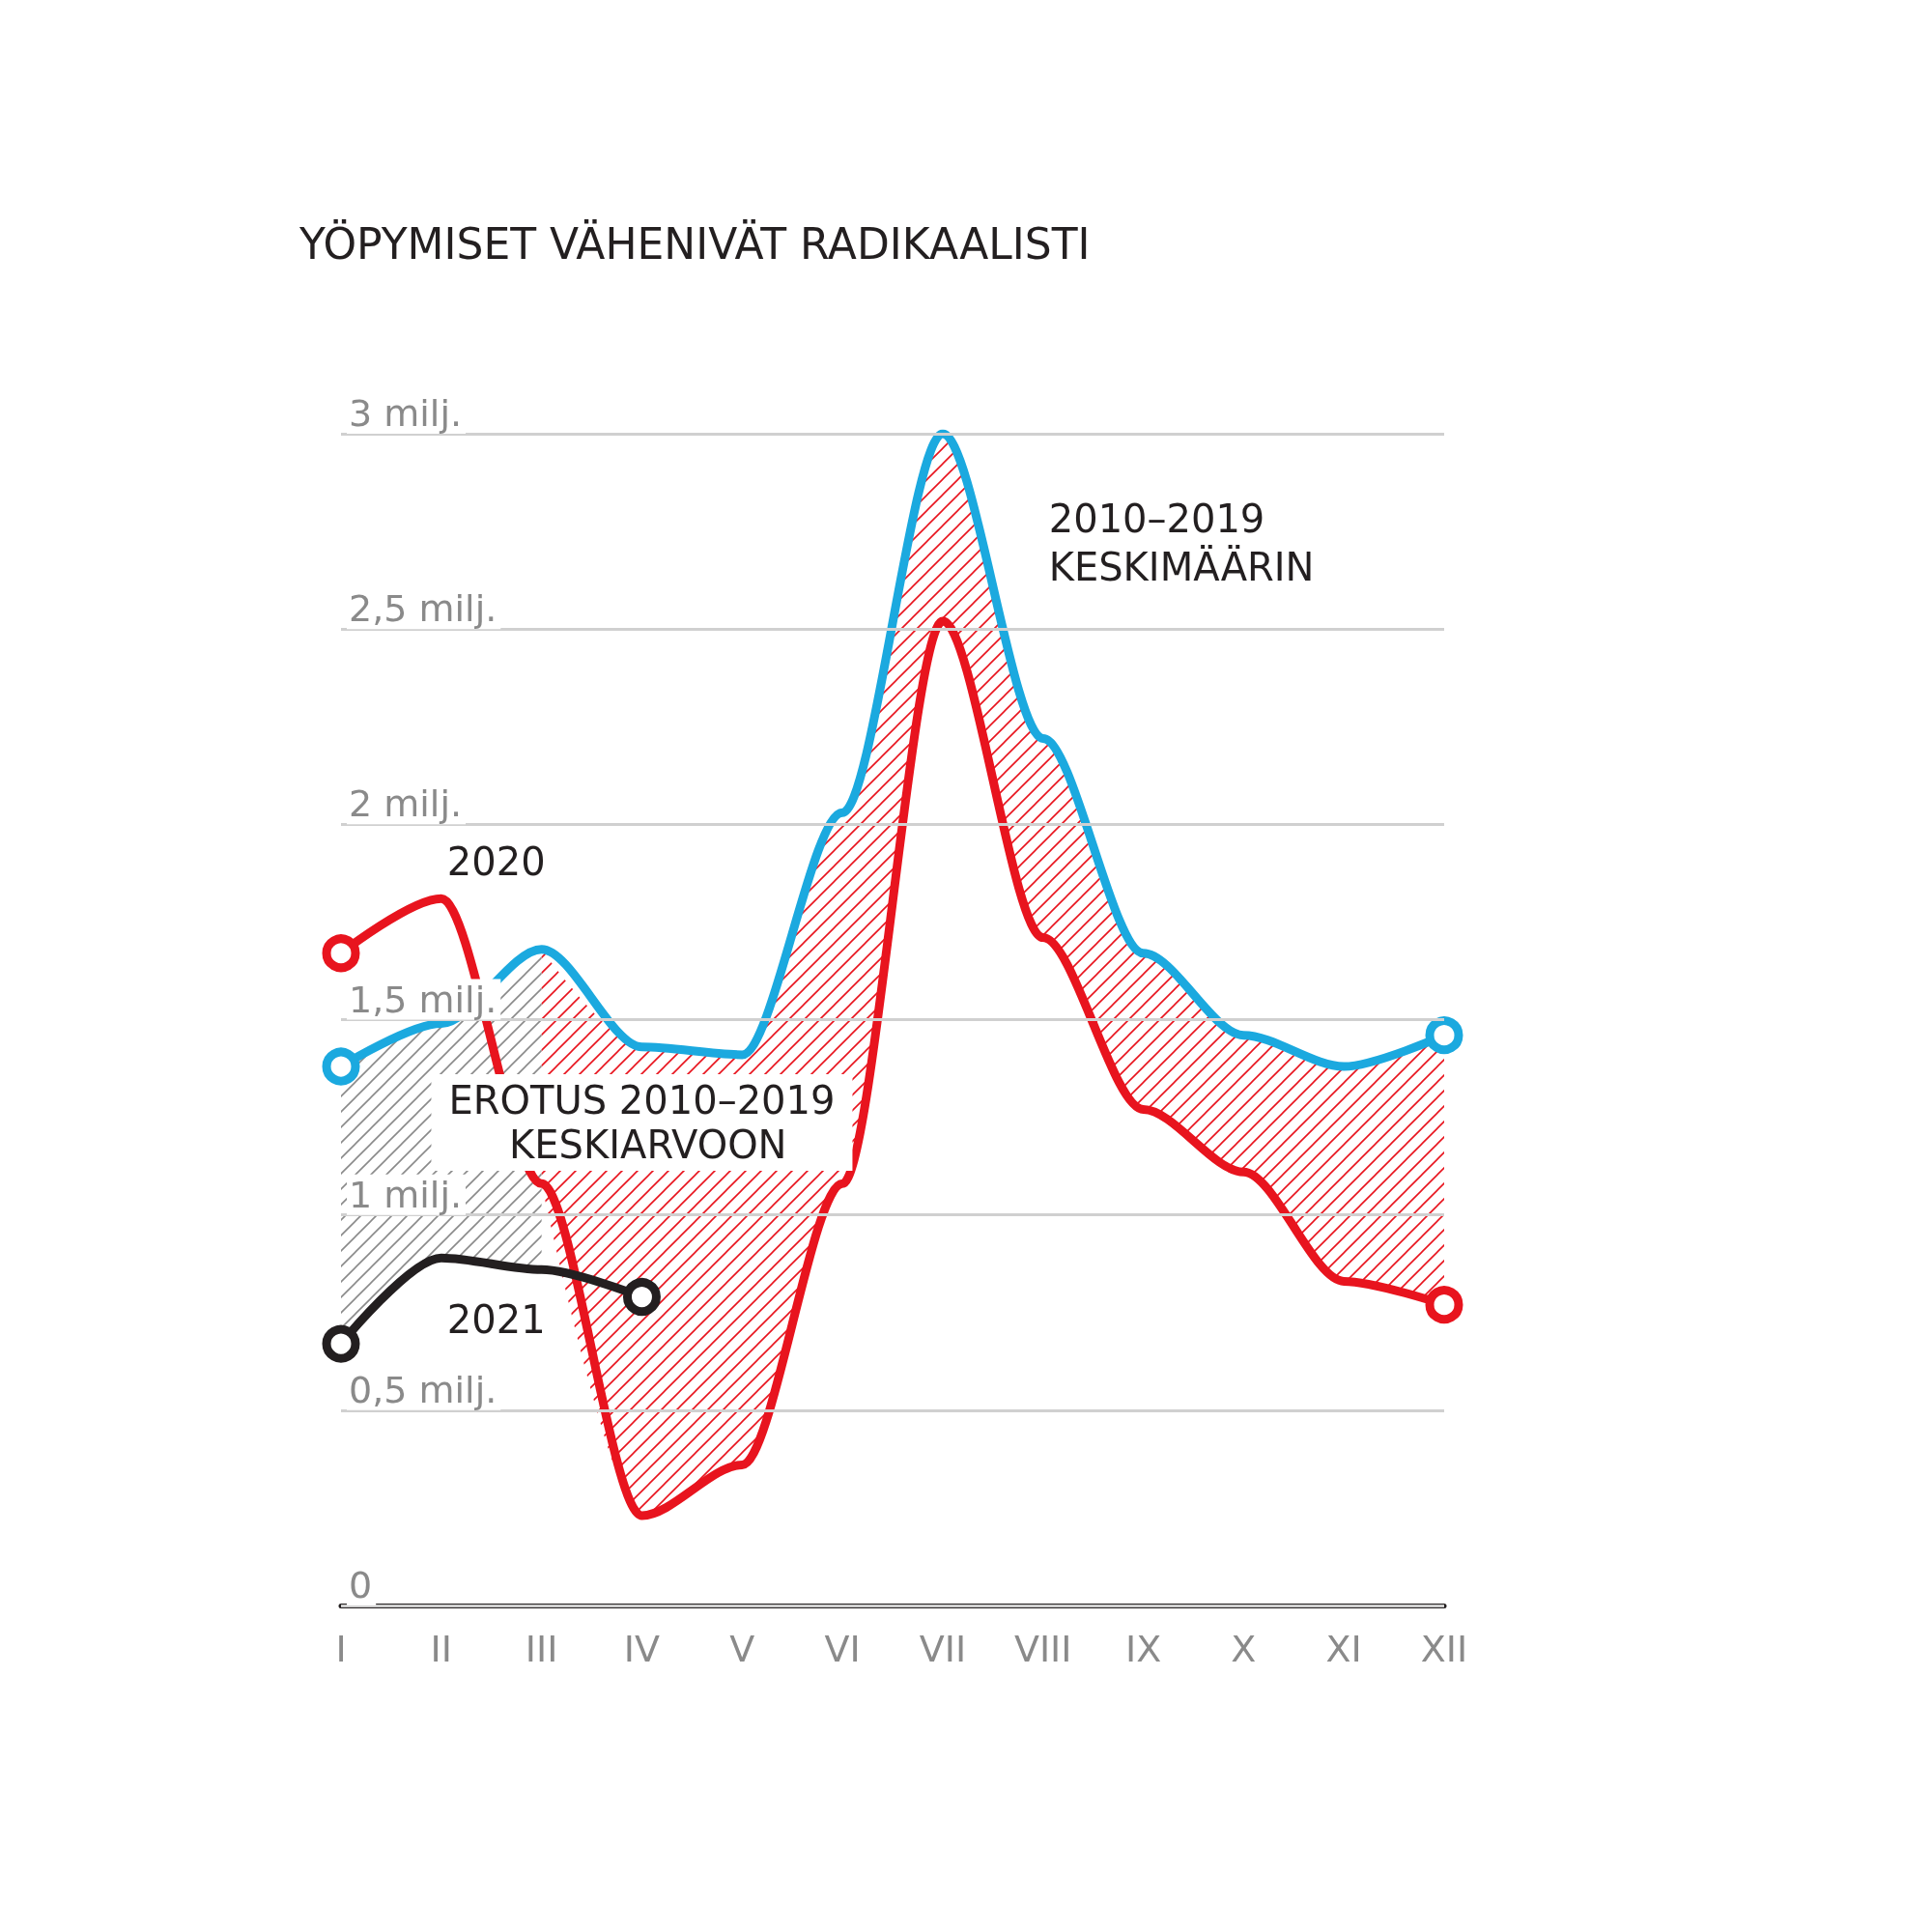 This screenshot has height=1932, width=1932. What do you see at coordinates (423, 999) in the screenshot?
I see `y-tick-label: 1,5 milj.` at bounding box center [423, 999].